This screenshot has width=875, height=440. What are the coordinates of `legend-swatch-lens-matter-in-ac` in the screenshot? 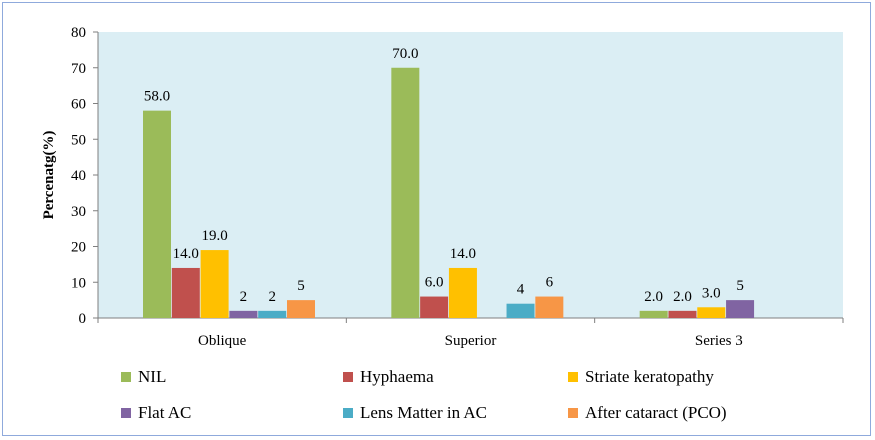 It's located at (348, 413).